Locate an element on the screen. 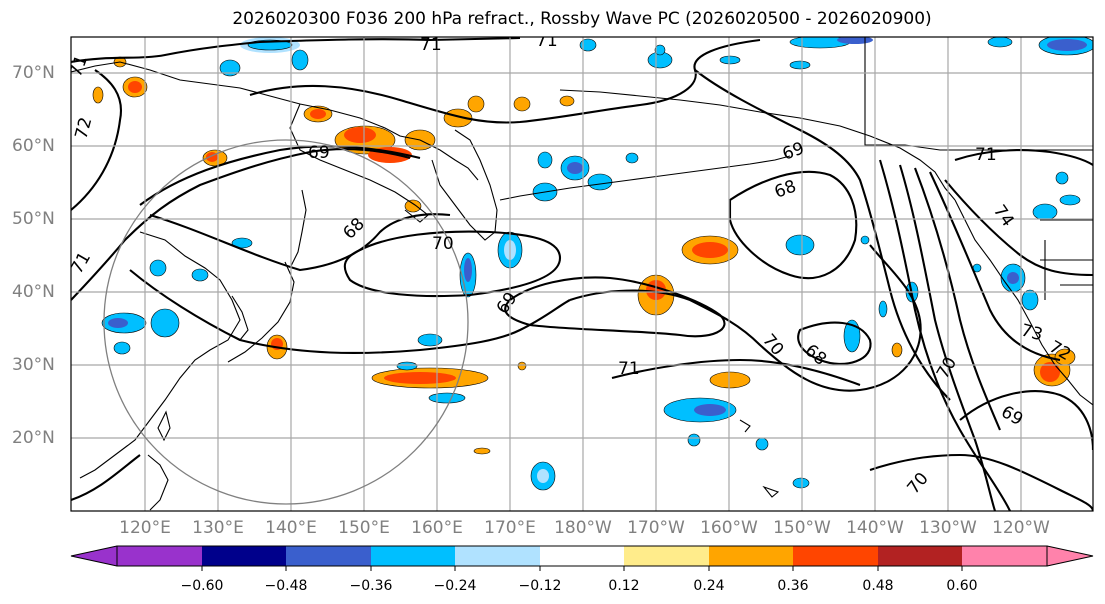 The image size is (1105, 604). colorbar-tick-label: −0.48 is located at coordinates (286, 586).